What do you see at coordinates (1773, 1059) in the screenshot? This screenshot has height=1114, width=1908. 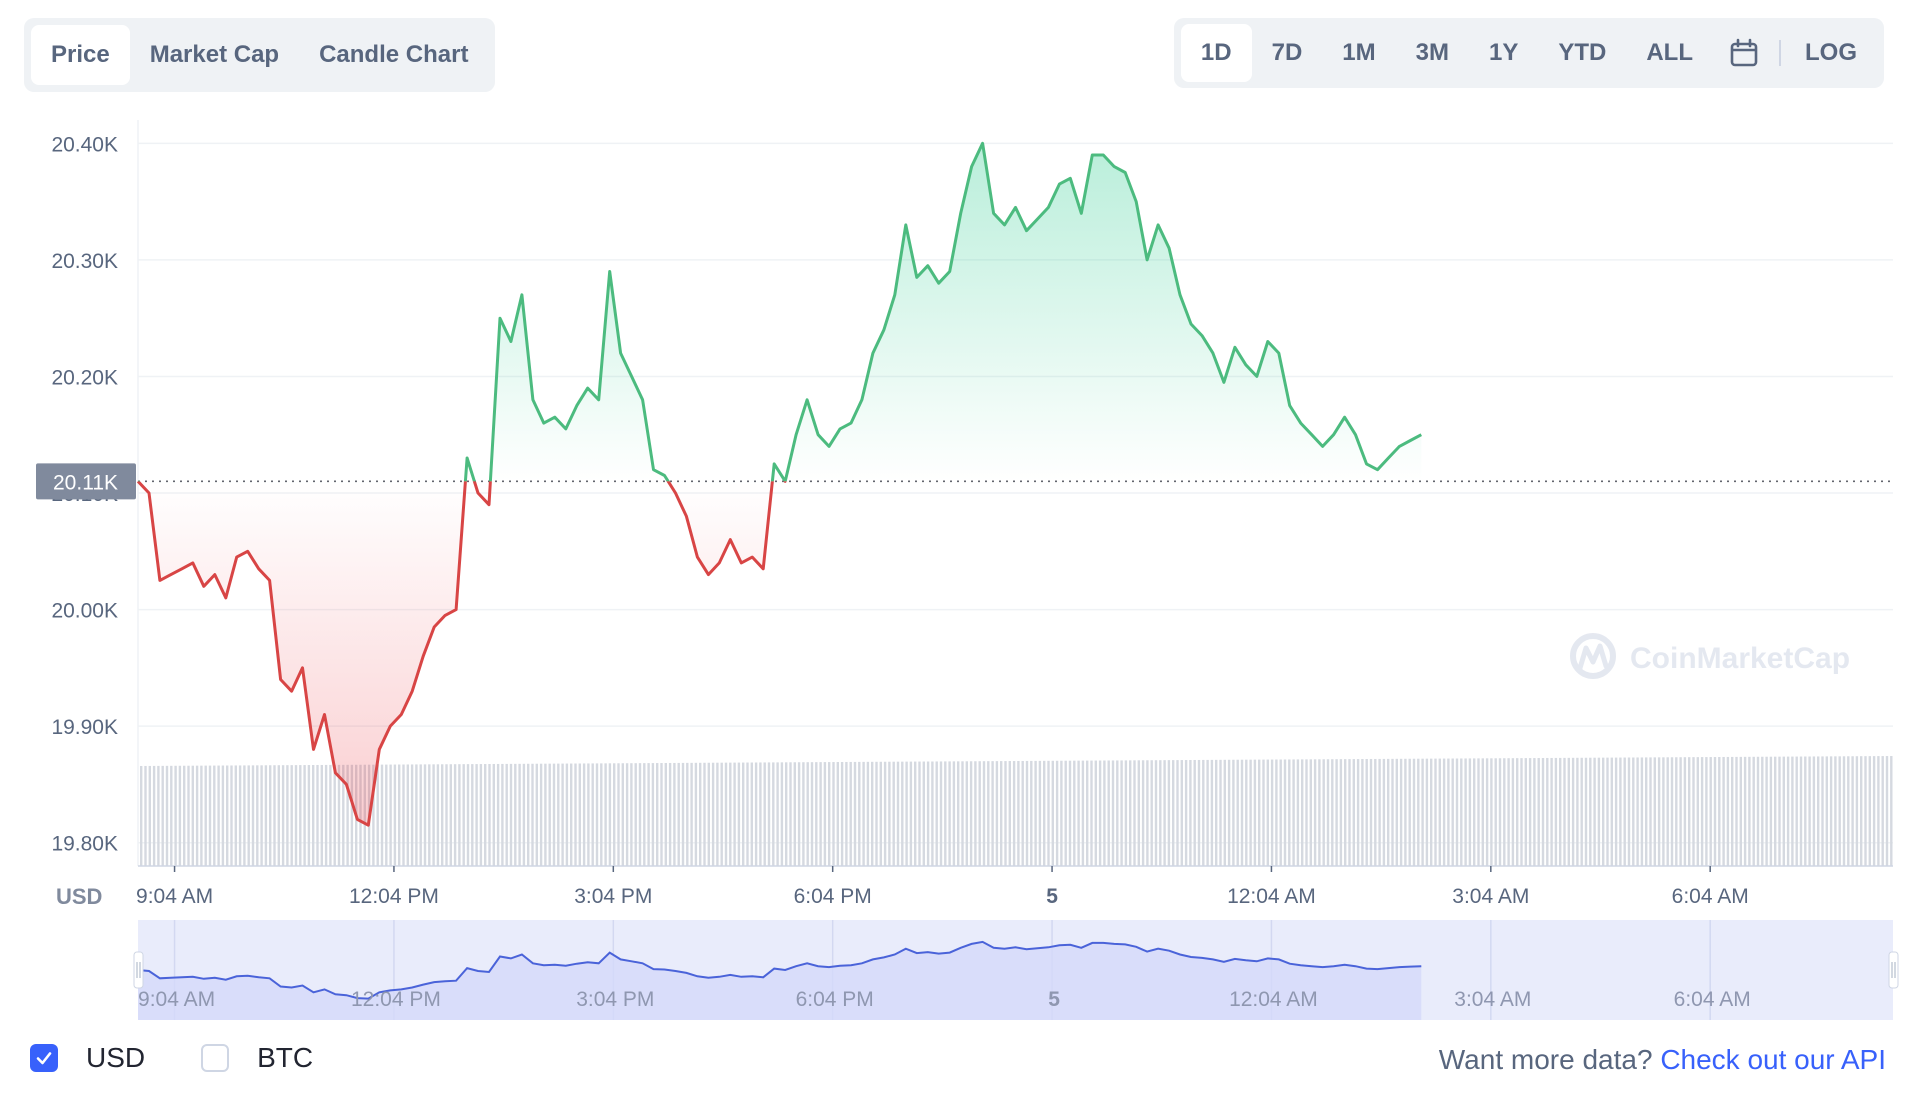 I see `api-link: Check out our API` at bounding box center [1773, 1059].